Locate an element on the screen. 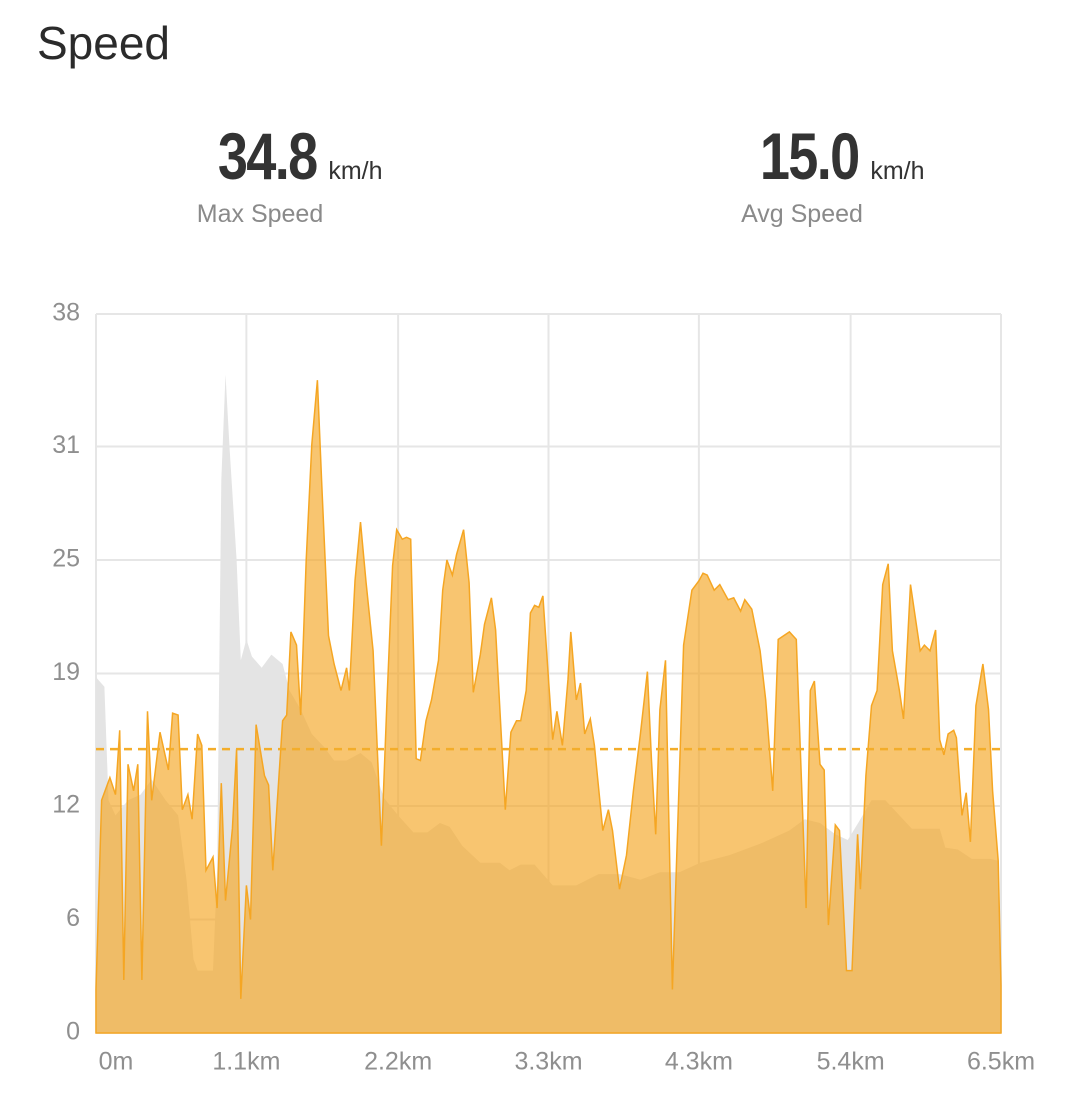 This screenshot has width=1080, height=1107. stat-value: 34.8 is located at coordinates (268, 156).